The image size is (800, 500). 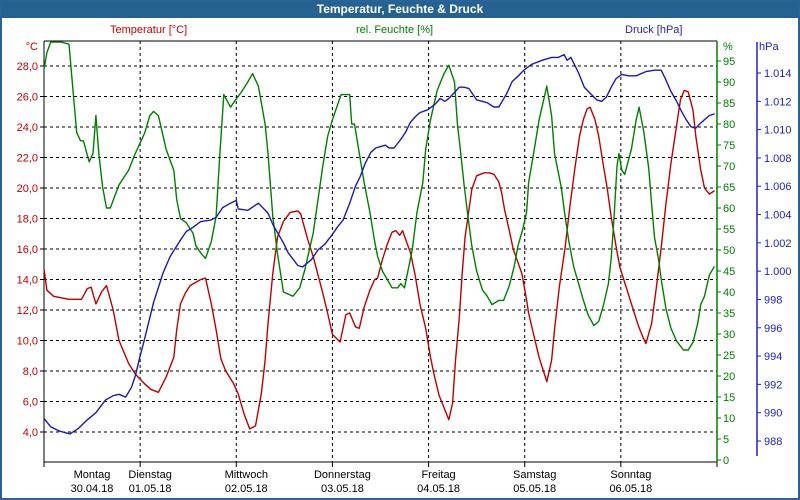 What do you see at coordinates (27, 281) in the screenshot?
I see `temperature-tick-label: 14,0` at bounding box center [27, 281].